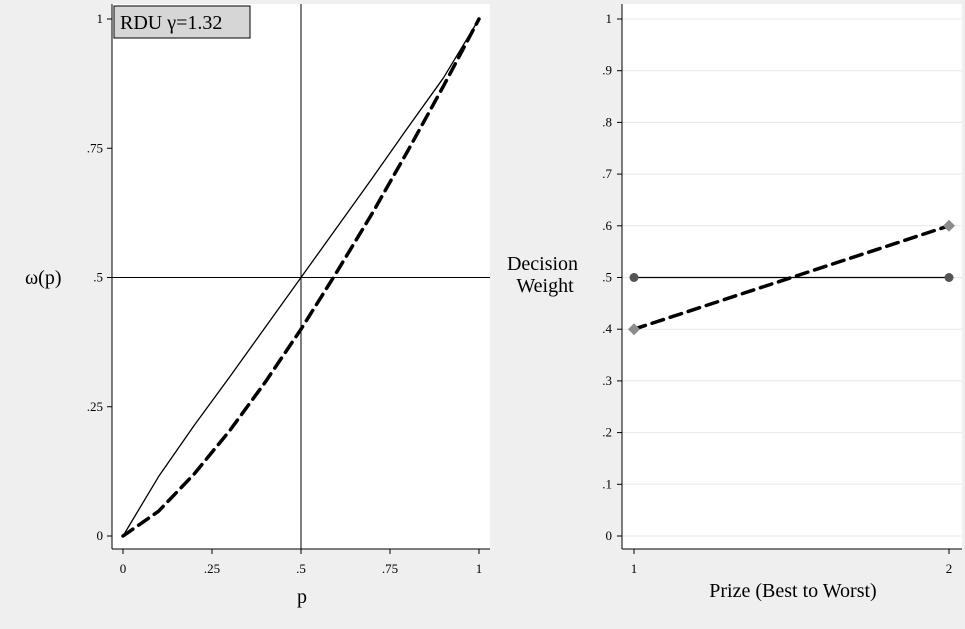 This screenshot has width=965, height=629. What do you see at coordinates (43, 278) in the screenshot?
I see `left-y-axis-title: ω(p)` at bounding box center [43, 278].